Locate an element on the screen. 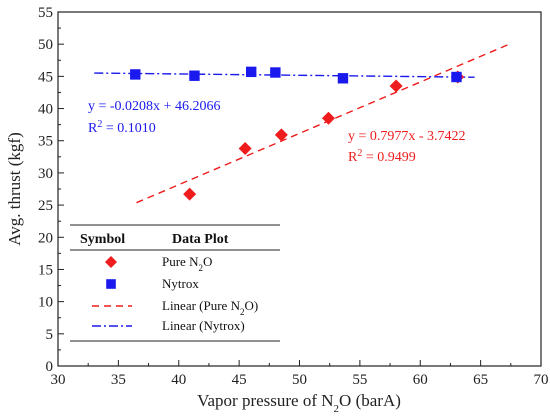 This screenshot has width=550, height=418. legend-entry-label: Pure N2O is located at coordinates (187, 263).